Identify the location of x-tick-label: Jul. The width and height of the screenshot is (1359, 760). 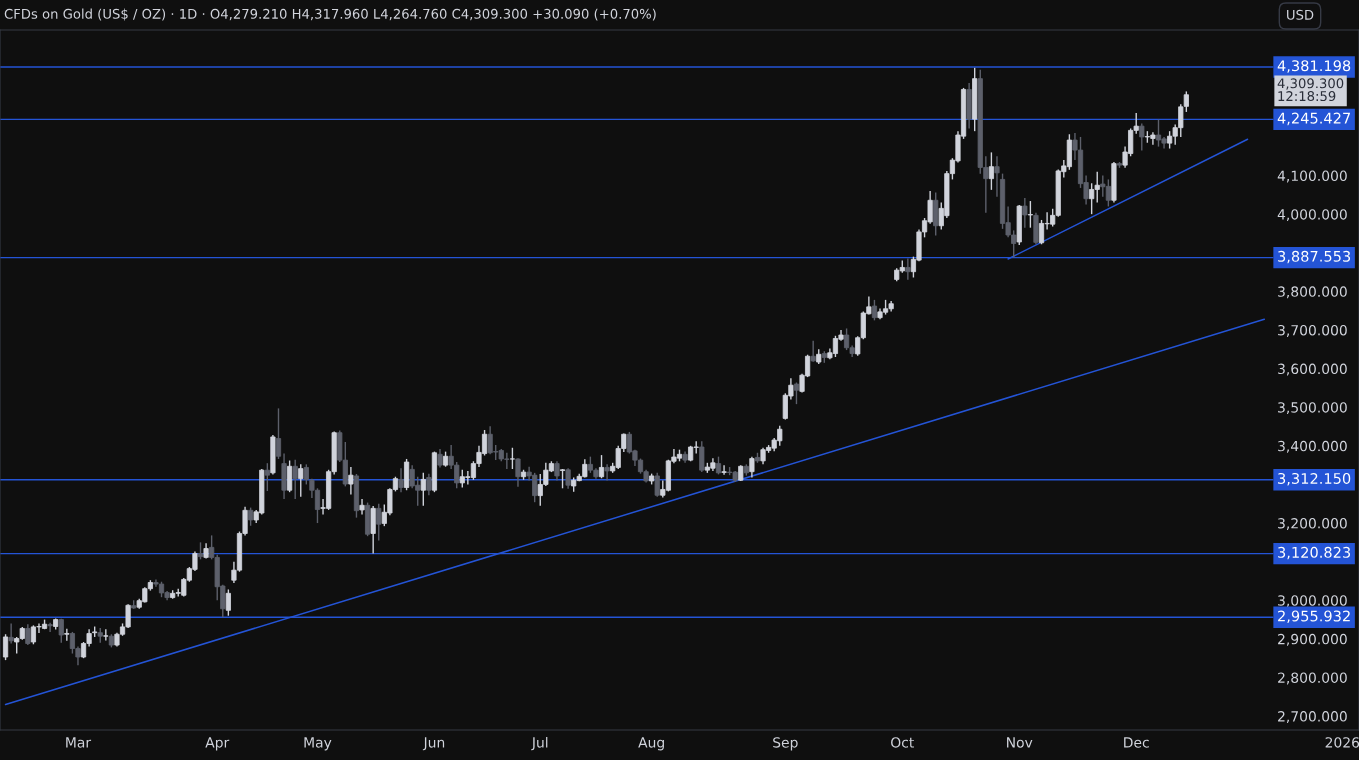
(539, 743).